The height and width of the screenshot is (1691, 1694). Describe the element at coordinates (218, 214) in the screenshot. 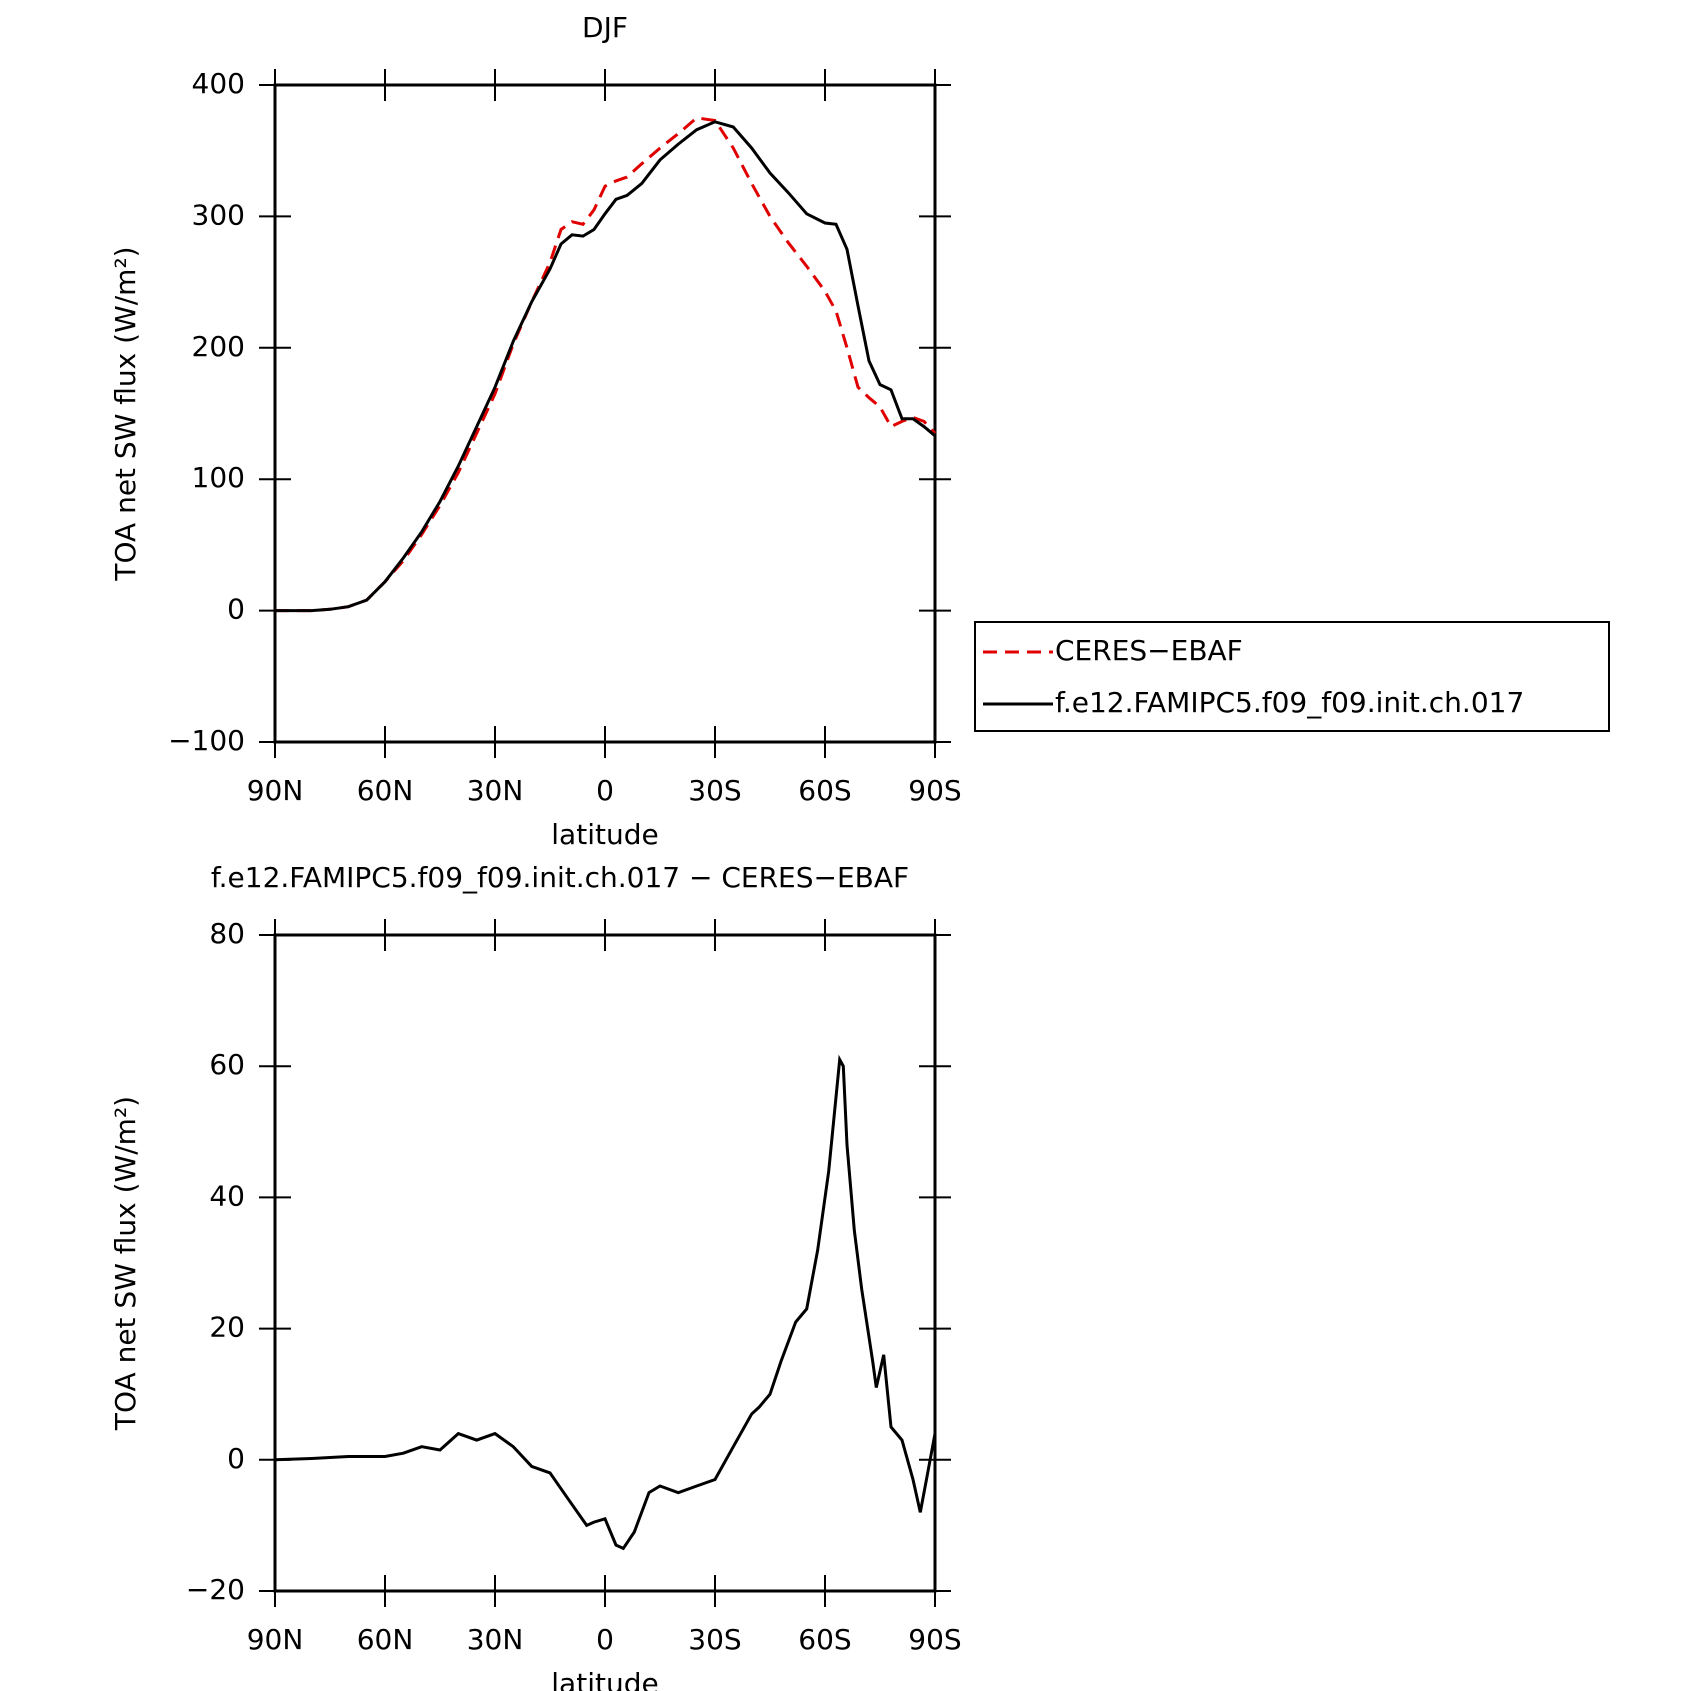

I see `y-tick-label: 300` at that location.